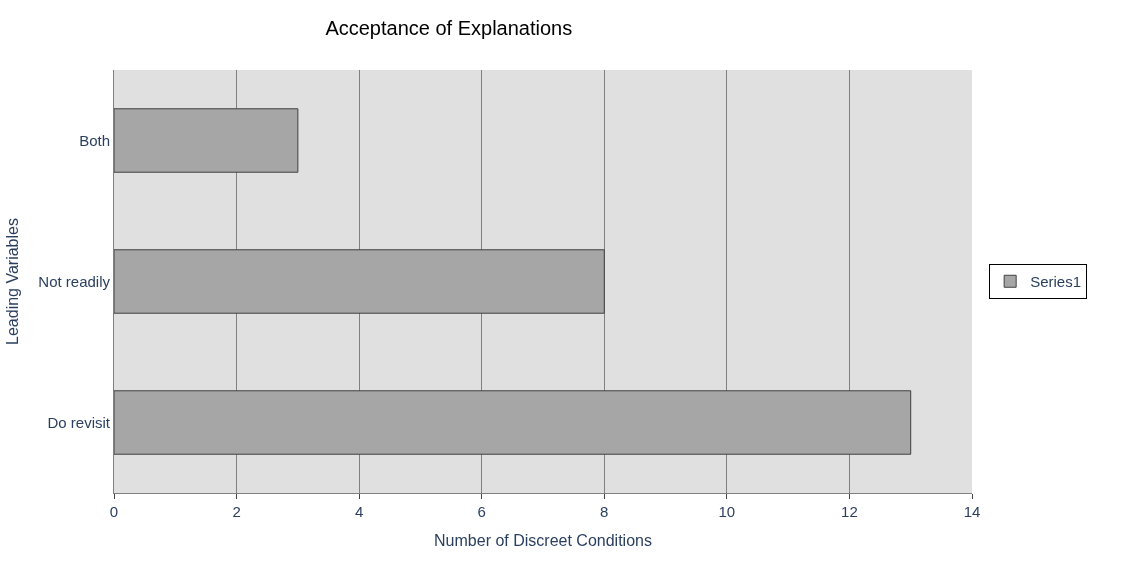 The width and height of the screenshot is (1122, 563). Describe the element at coordinates (114, 511) in the screenshot. I see `x-tick-label: 0` at that location.